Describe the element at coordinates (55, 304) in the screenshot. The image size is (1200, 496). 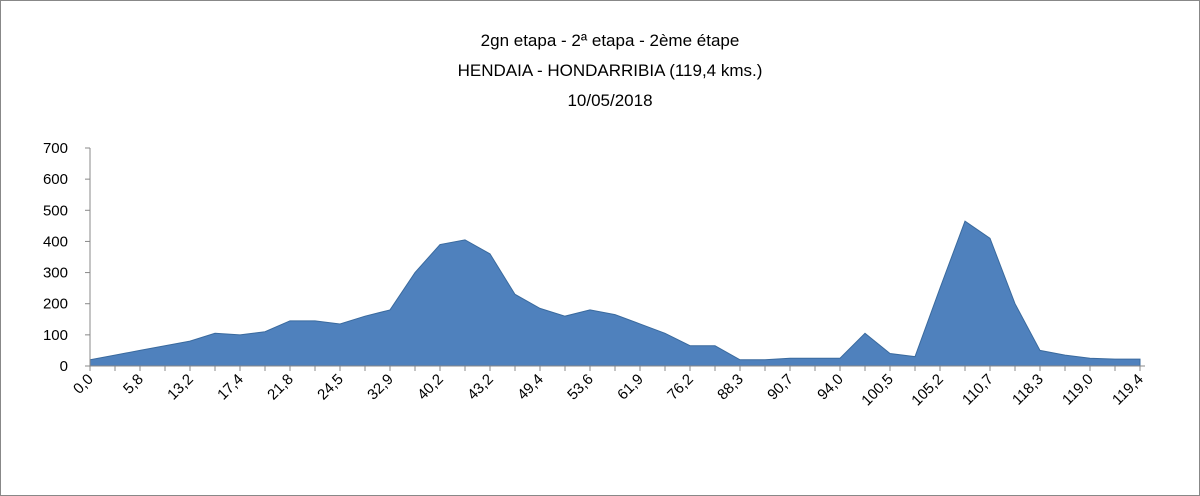
I see `y-tick-label: 200` at that location.